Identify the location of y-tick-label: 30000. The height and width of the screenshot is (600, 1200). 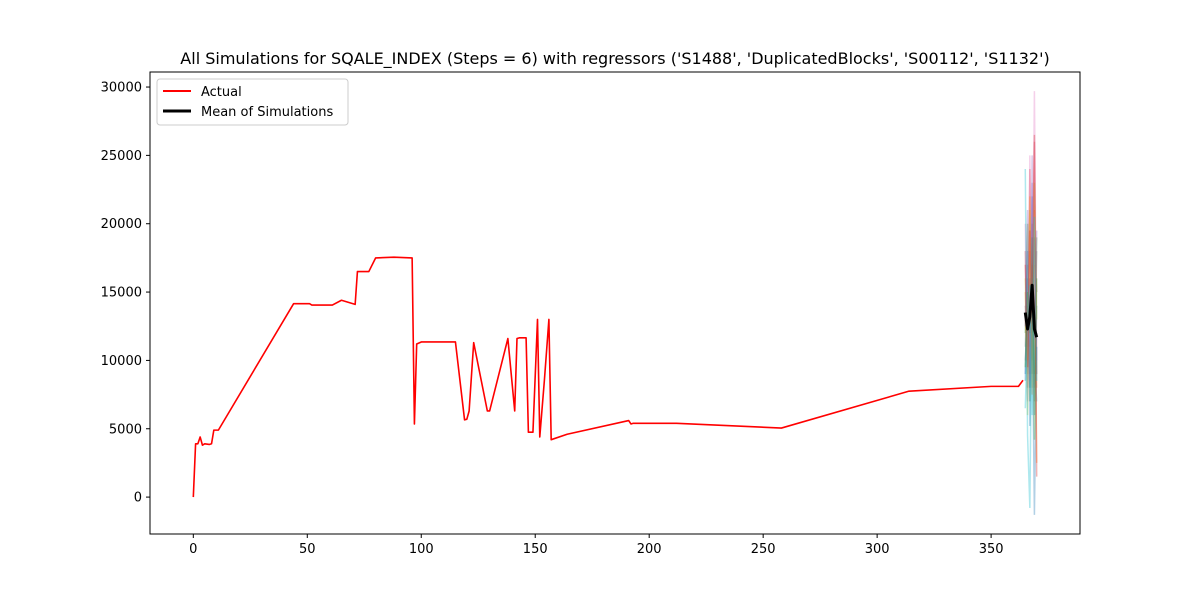
(121, 88).